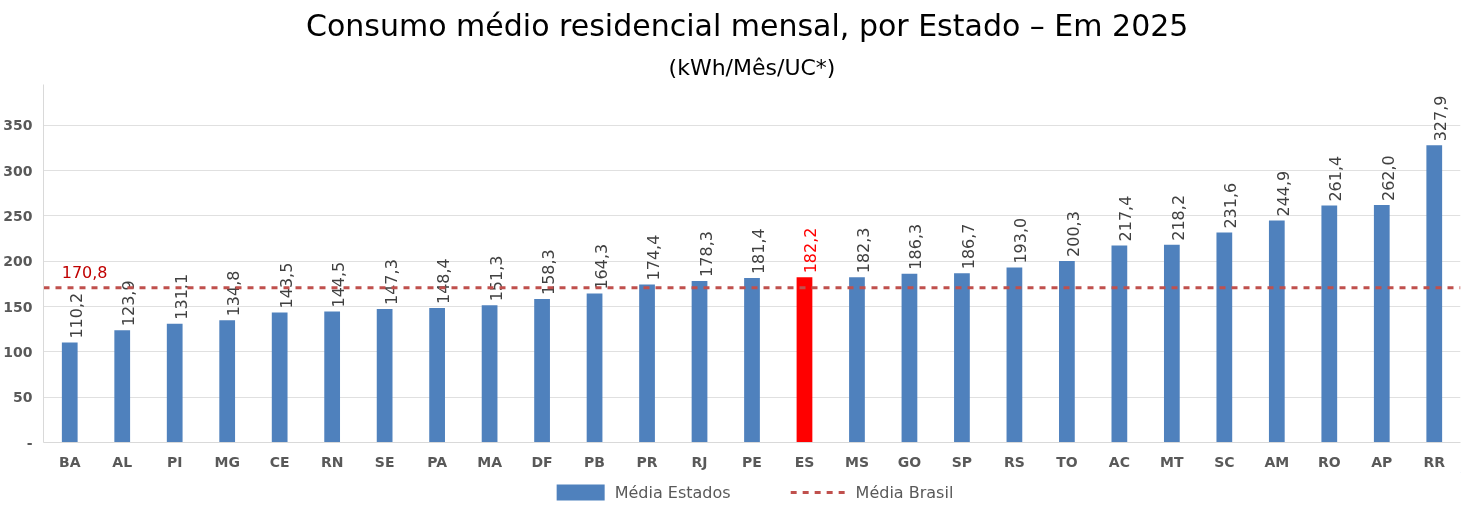 The width and height of the screenshot is (1474, 518). I want to click on data-label: 143,5, so click(286, 285).